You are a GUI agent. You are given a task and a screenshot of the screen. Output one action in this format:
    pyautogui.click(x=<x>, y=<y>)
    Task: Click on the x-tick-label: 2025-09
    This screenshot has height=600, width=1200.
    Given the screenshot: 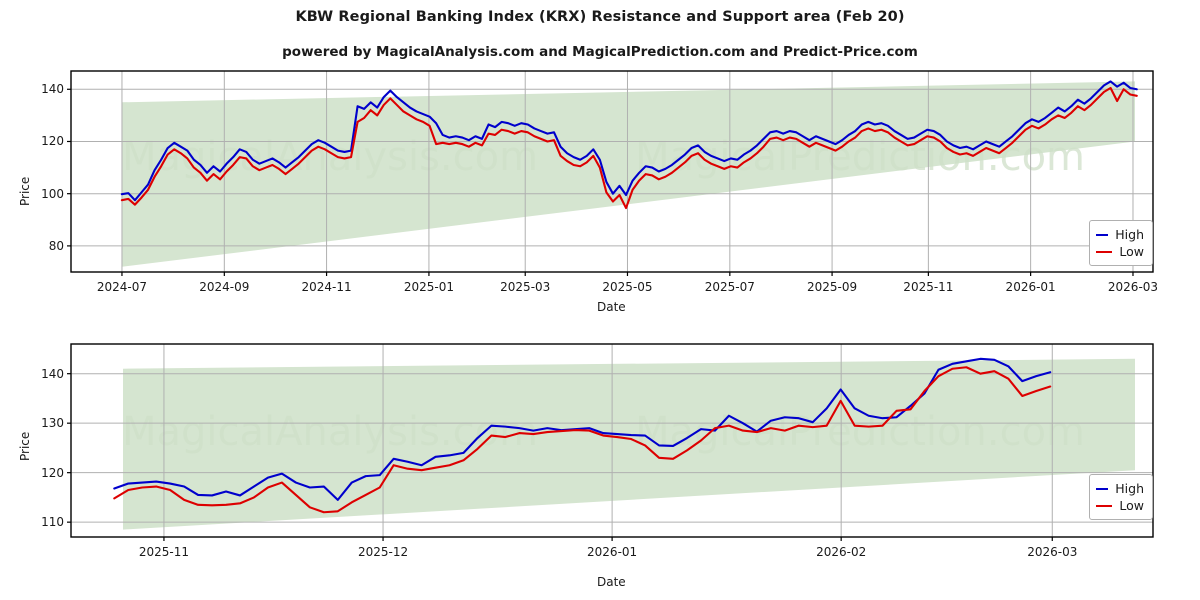 What is the action you would take?
    pyautogui.click(x=832, y=287)
    